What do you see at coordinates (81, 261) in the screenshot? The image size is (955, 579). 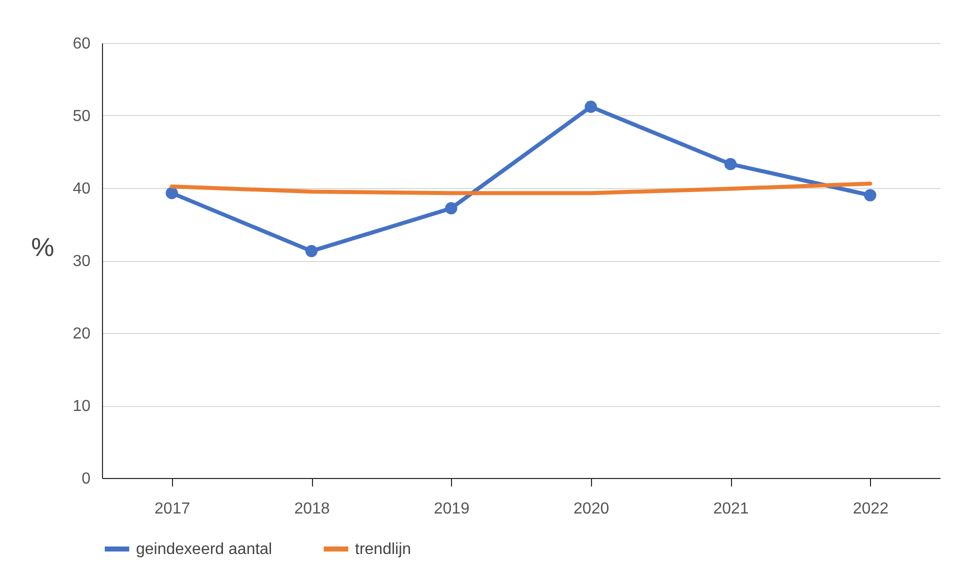 I see `y-tick-label: 30` at bounding box center [81, 261].